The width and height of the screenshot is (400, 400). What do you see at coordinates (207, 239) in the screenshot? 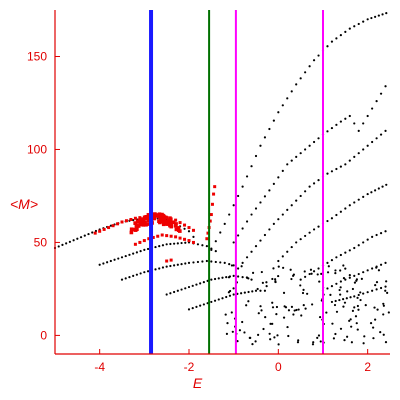
I see `series-15-point` at bounding box center [207, 239].